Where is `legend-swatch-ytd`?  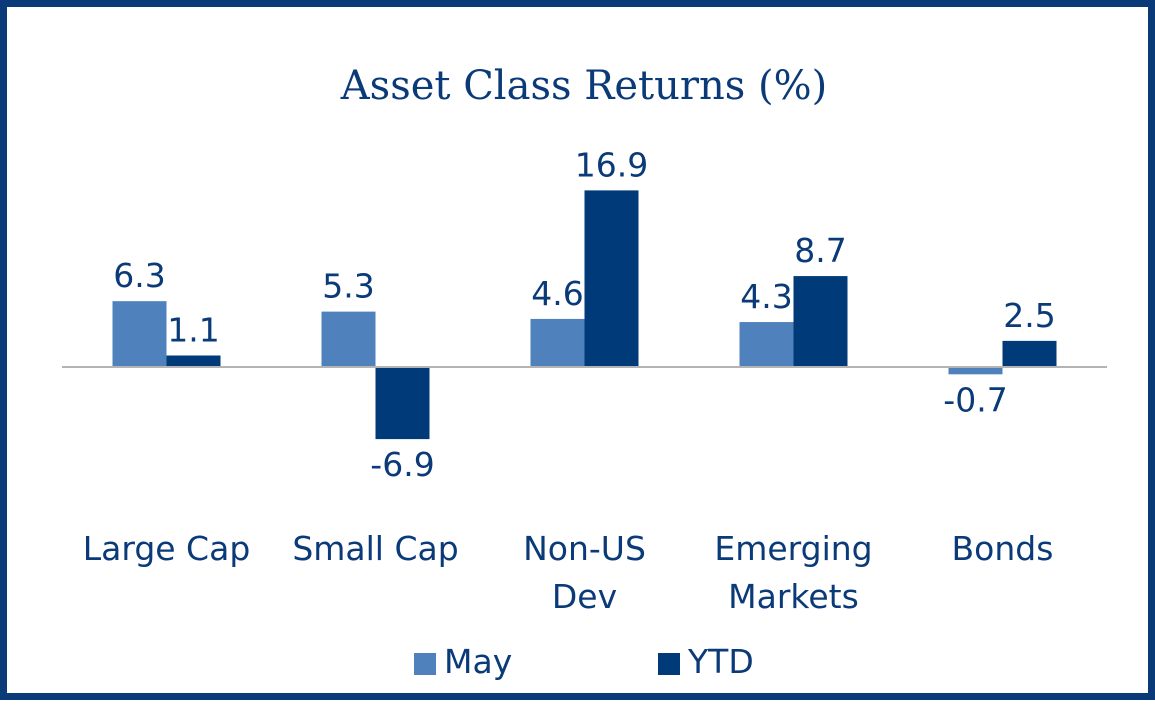 legend-swatch-ytd is located at coordinates (669, 664).